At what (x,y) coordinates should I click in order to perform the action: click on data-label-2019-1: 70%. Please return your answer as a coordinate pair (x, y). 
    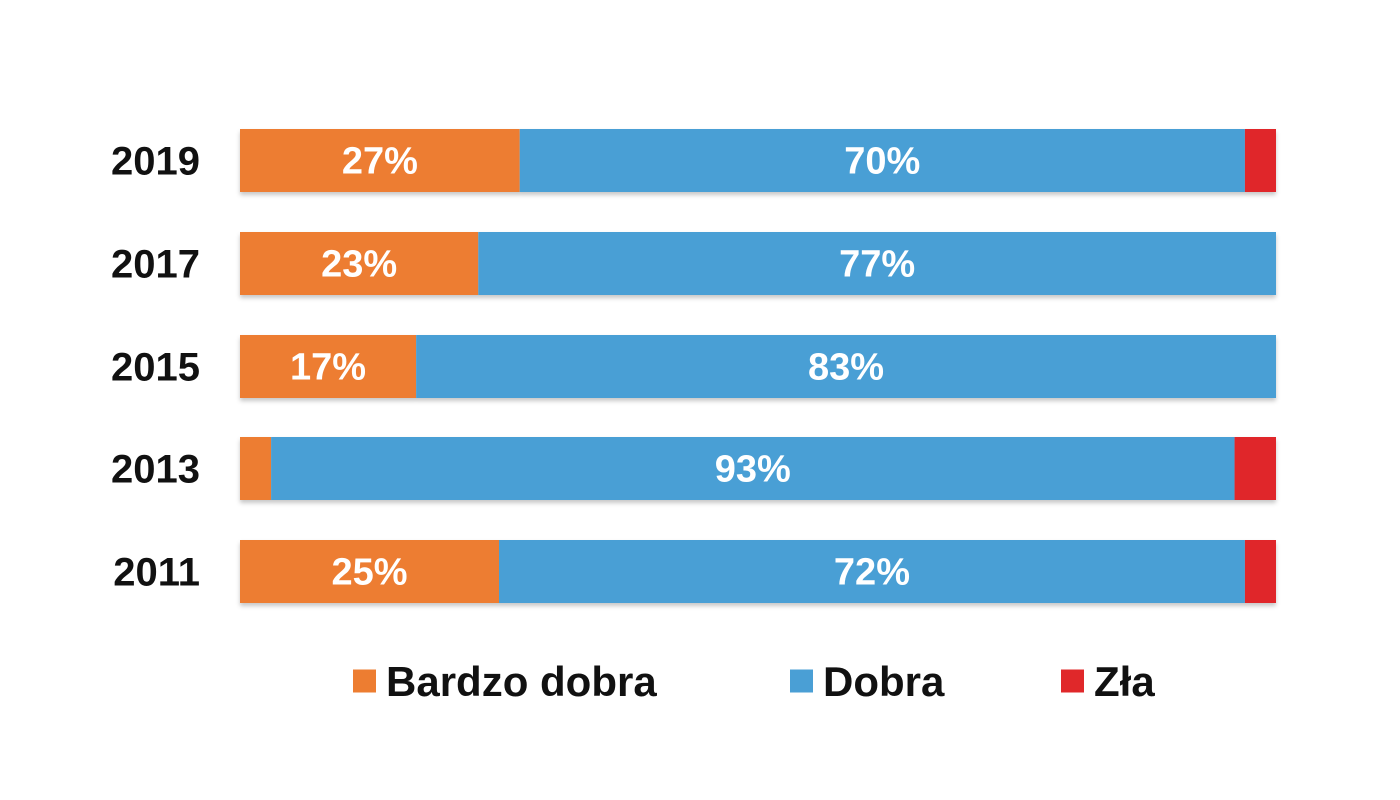
    Looking at the image, I should click on (882, 162).